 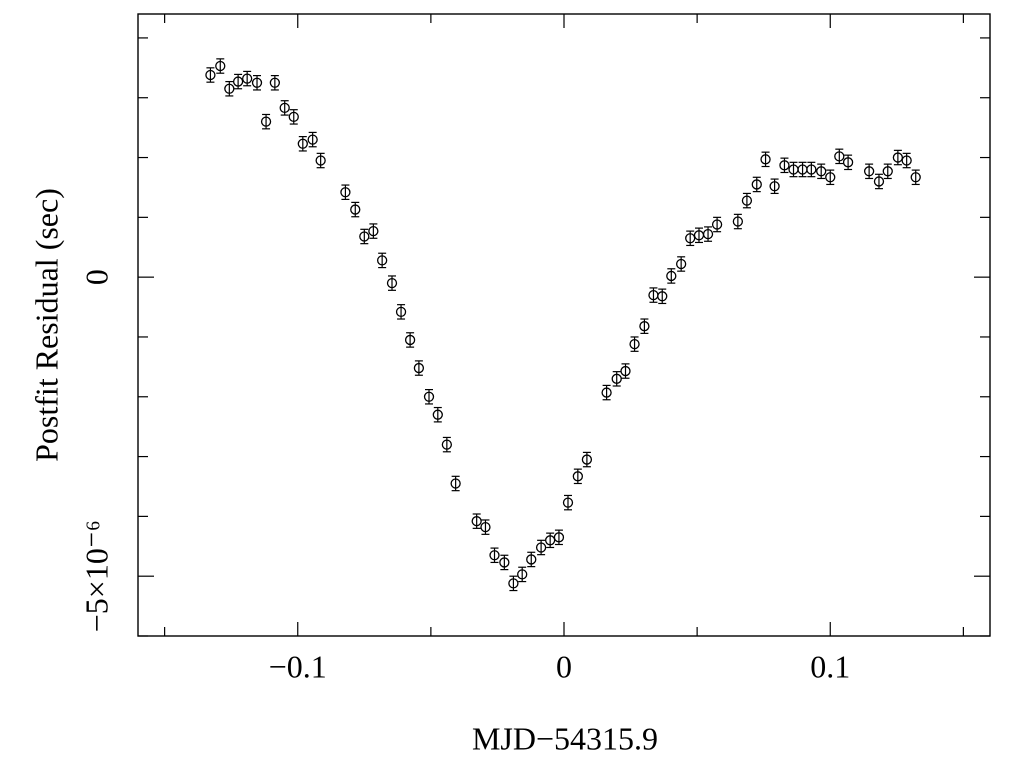 What do you see at coordinates (46, 325) in the screenshot?
I see `y-axis-label: Postfit Residual (sec)` at bounding box center [46, 325].